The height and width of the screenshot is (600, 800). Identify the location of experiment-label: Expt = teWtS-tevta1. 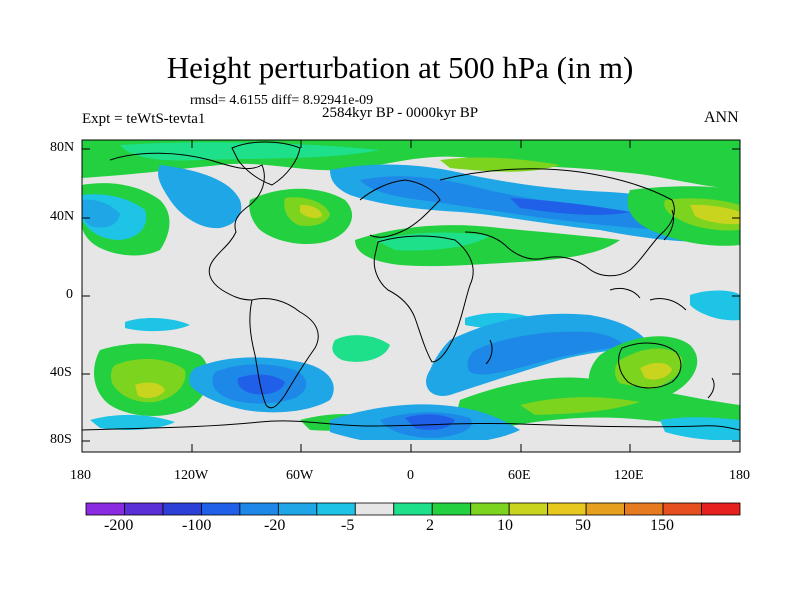
(144, 119).